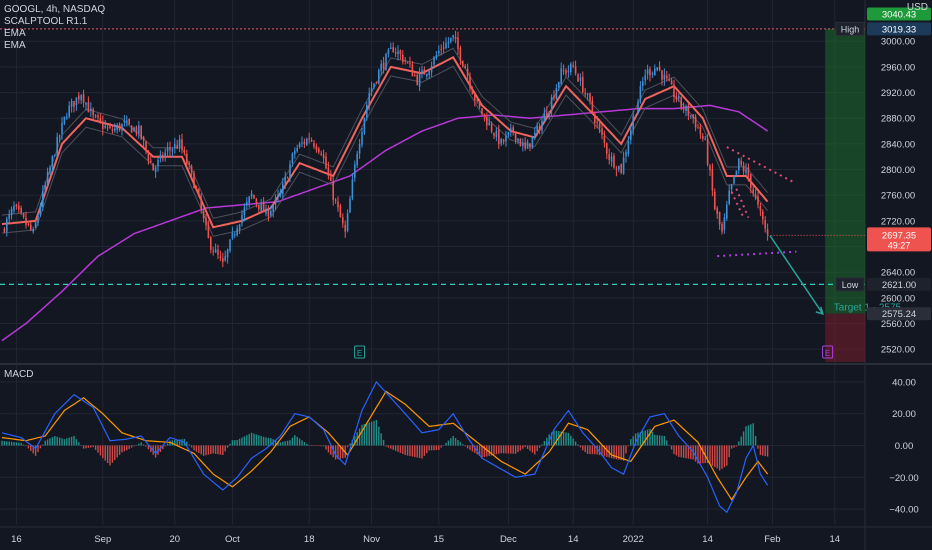  What do you see at coordinates (46, 21) in the screenshot?
I see `indicator-legend-scalptool: SCALPTOOL R1.1` at bounding box center [46, 21].